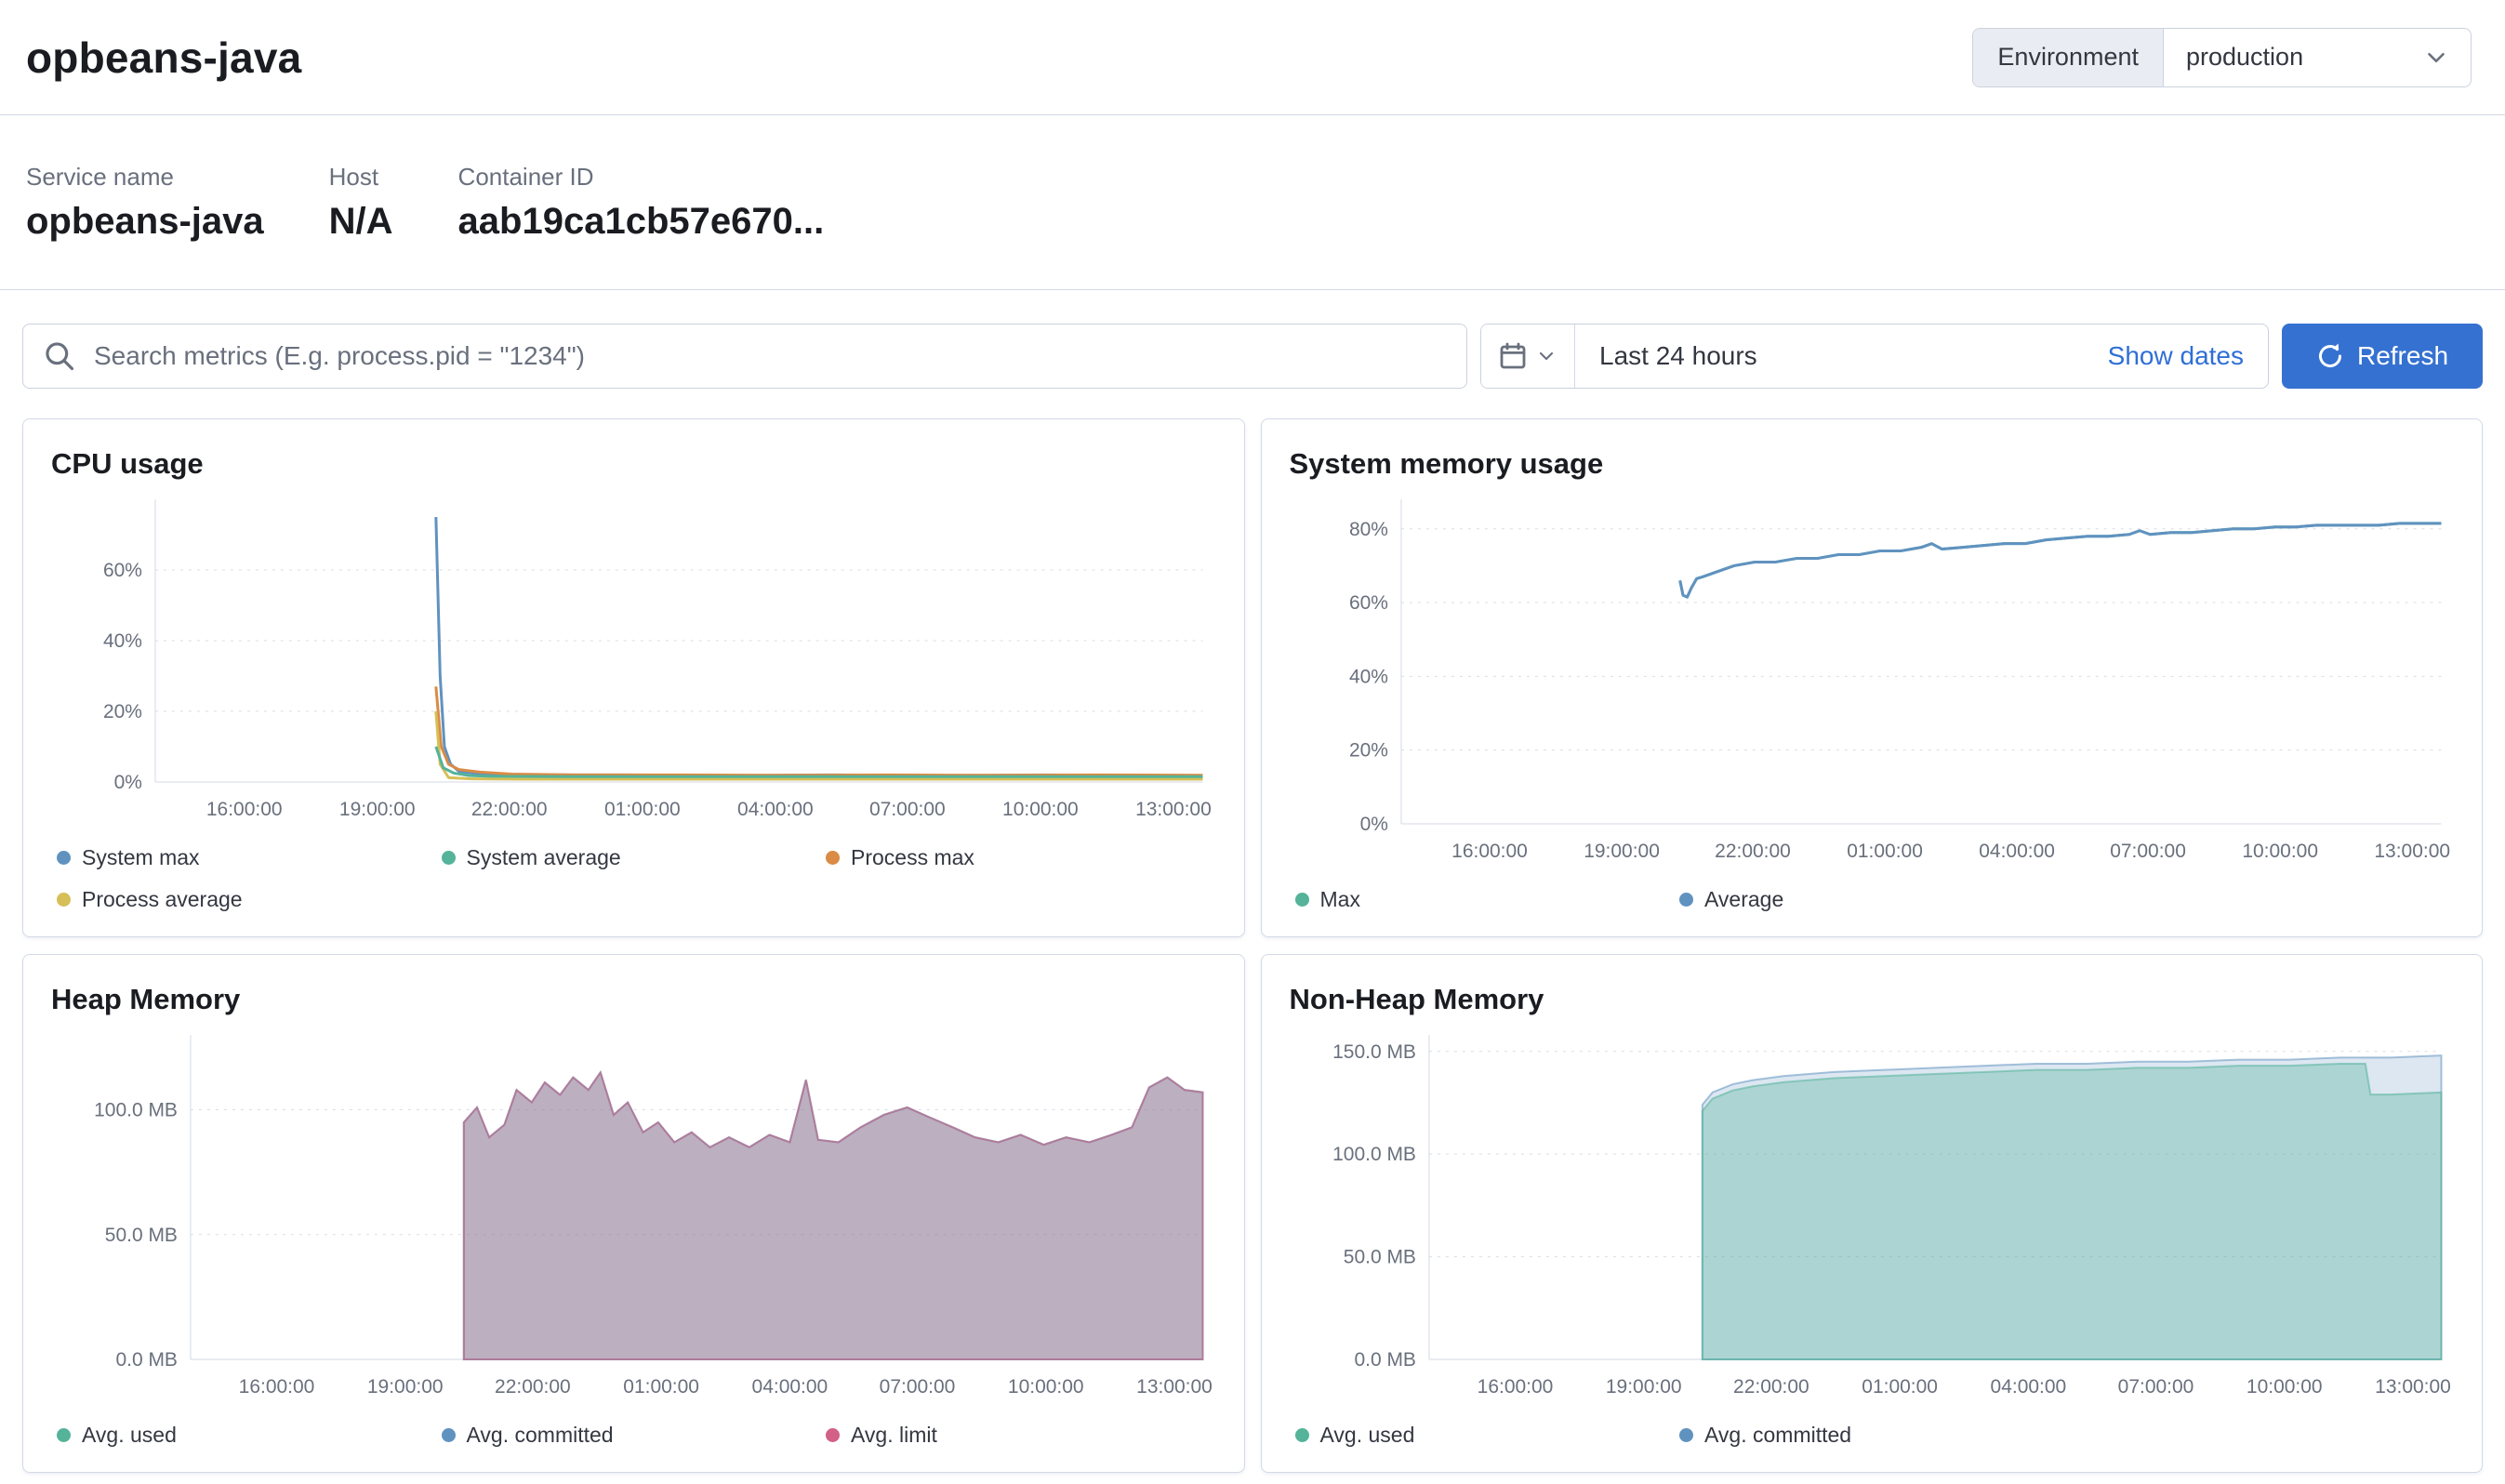 The image size is (2505, 1484). Describe the element at coordinates (100, 176) in the screenshot. I see `service-name-label: Service name` at that location.